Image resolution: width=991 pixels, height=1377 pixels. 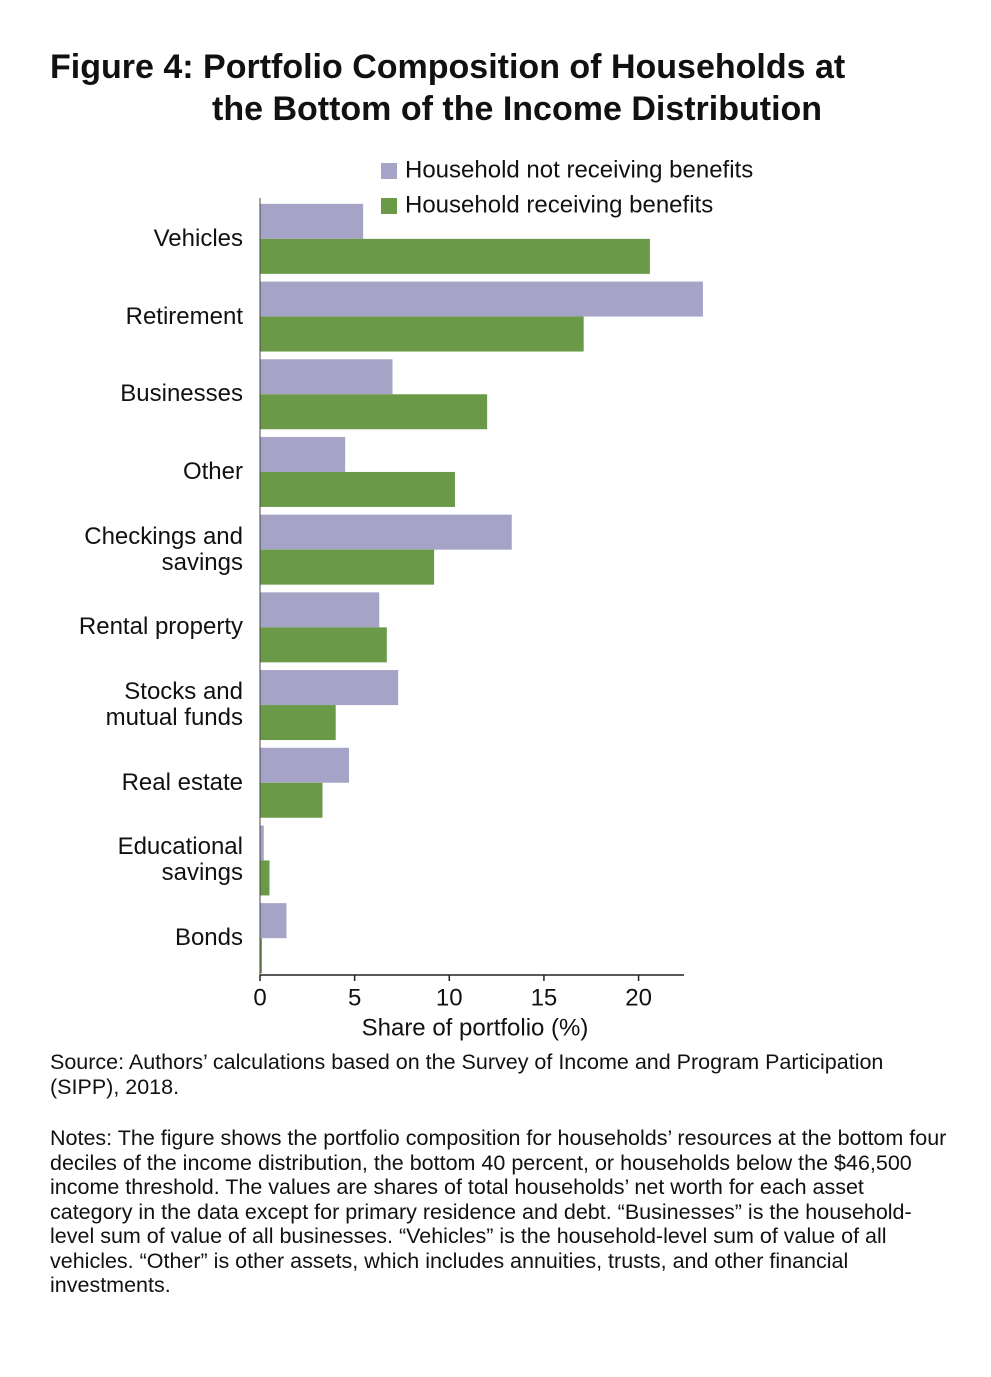 What do you see at coordinates (160, 627) in the screenshot?
I see `y-tick-label: Rental property` at bounding box center [160, 627].